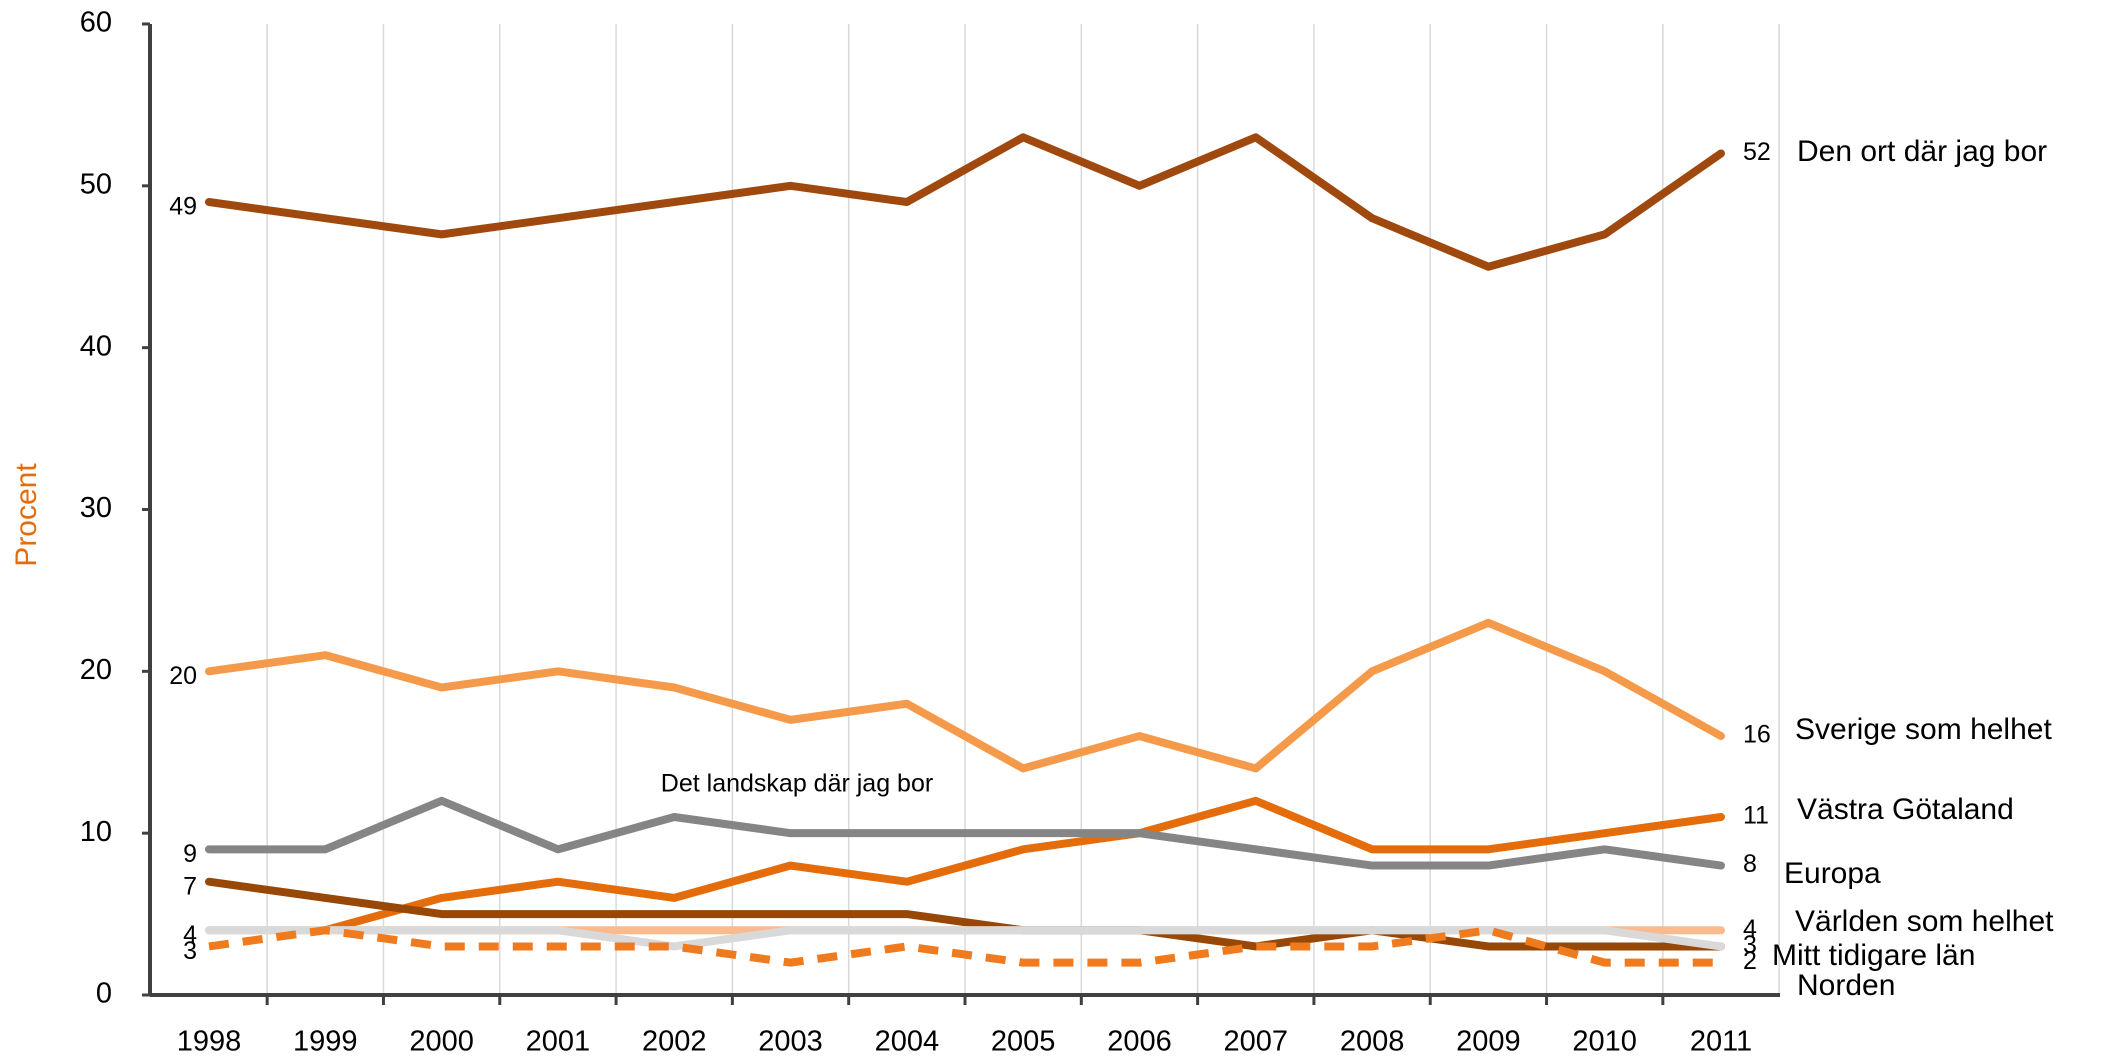  Describe the element at coordinates (209, 1042) in the screenshot. I see `x-tick-label: 1998` at that location.